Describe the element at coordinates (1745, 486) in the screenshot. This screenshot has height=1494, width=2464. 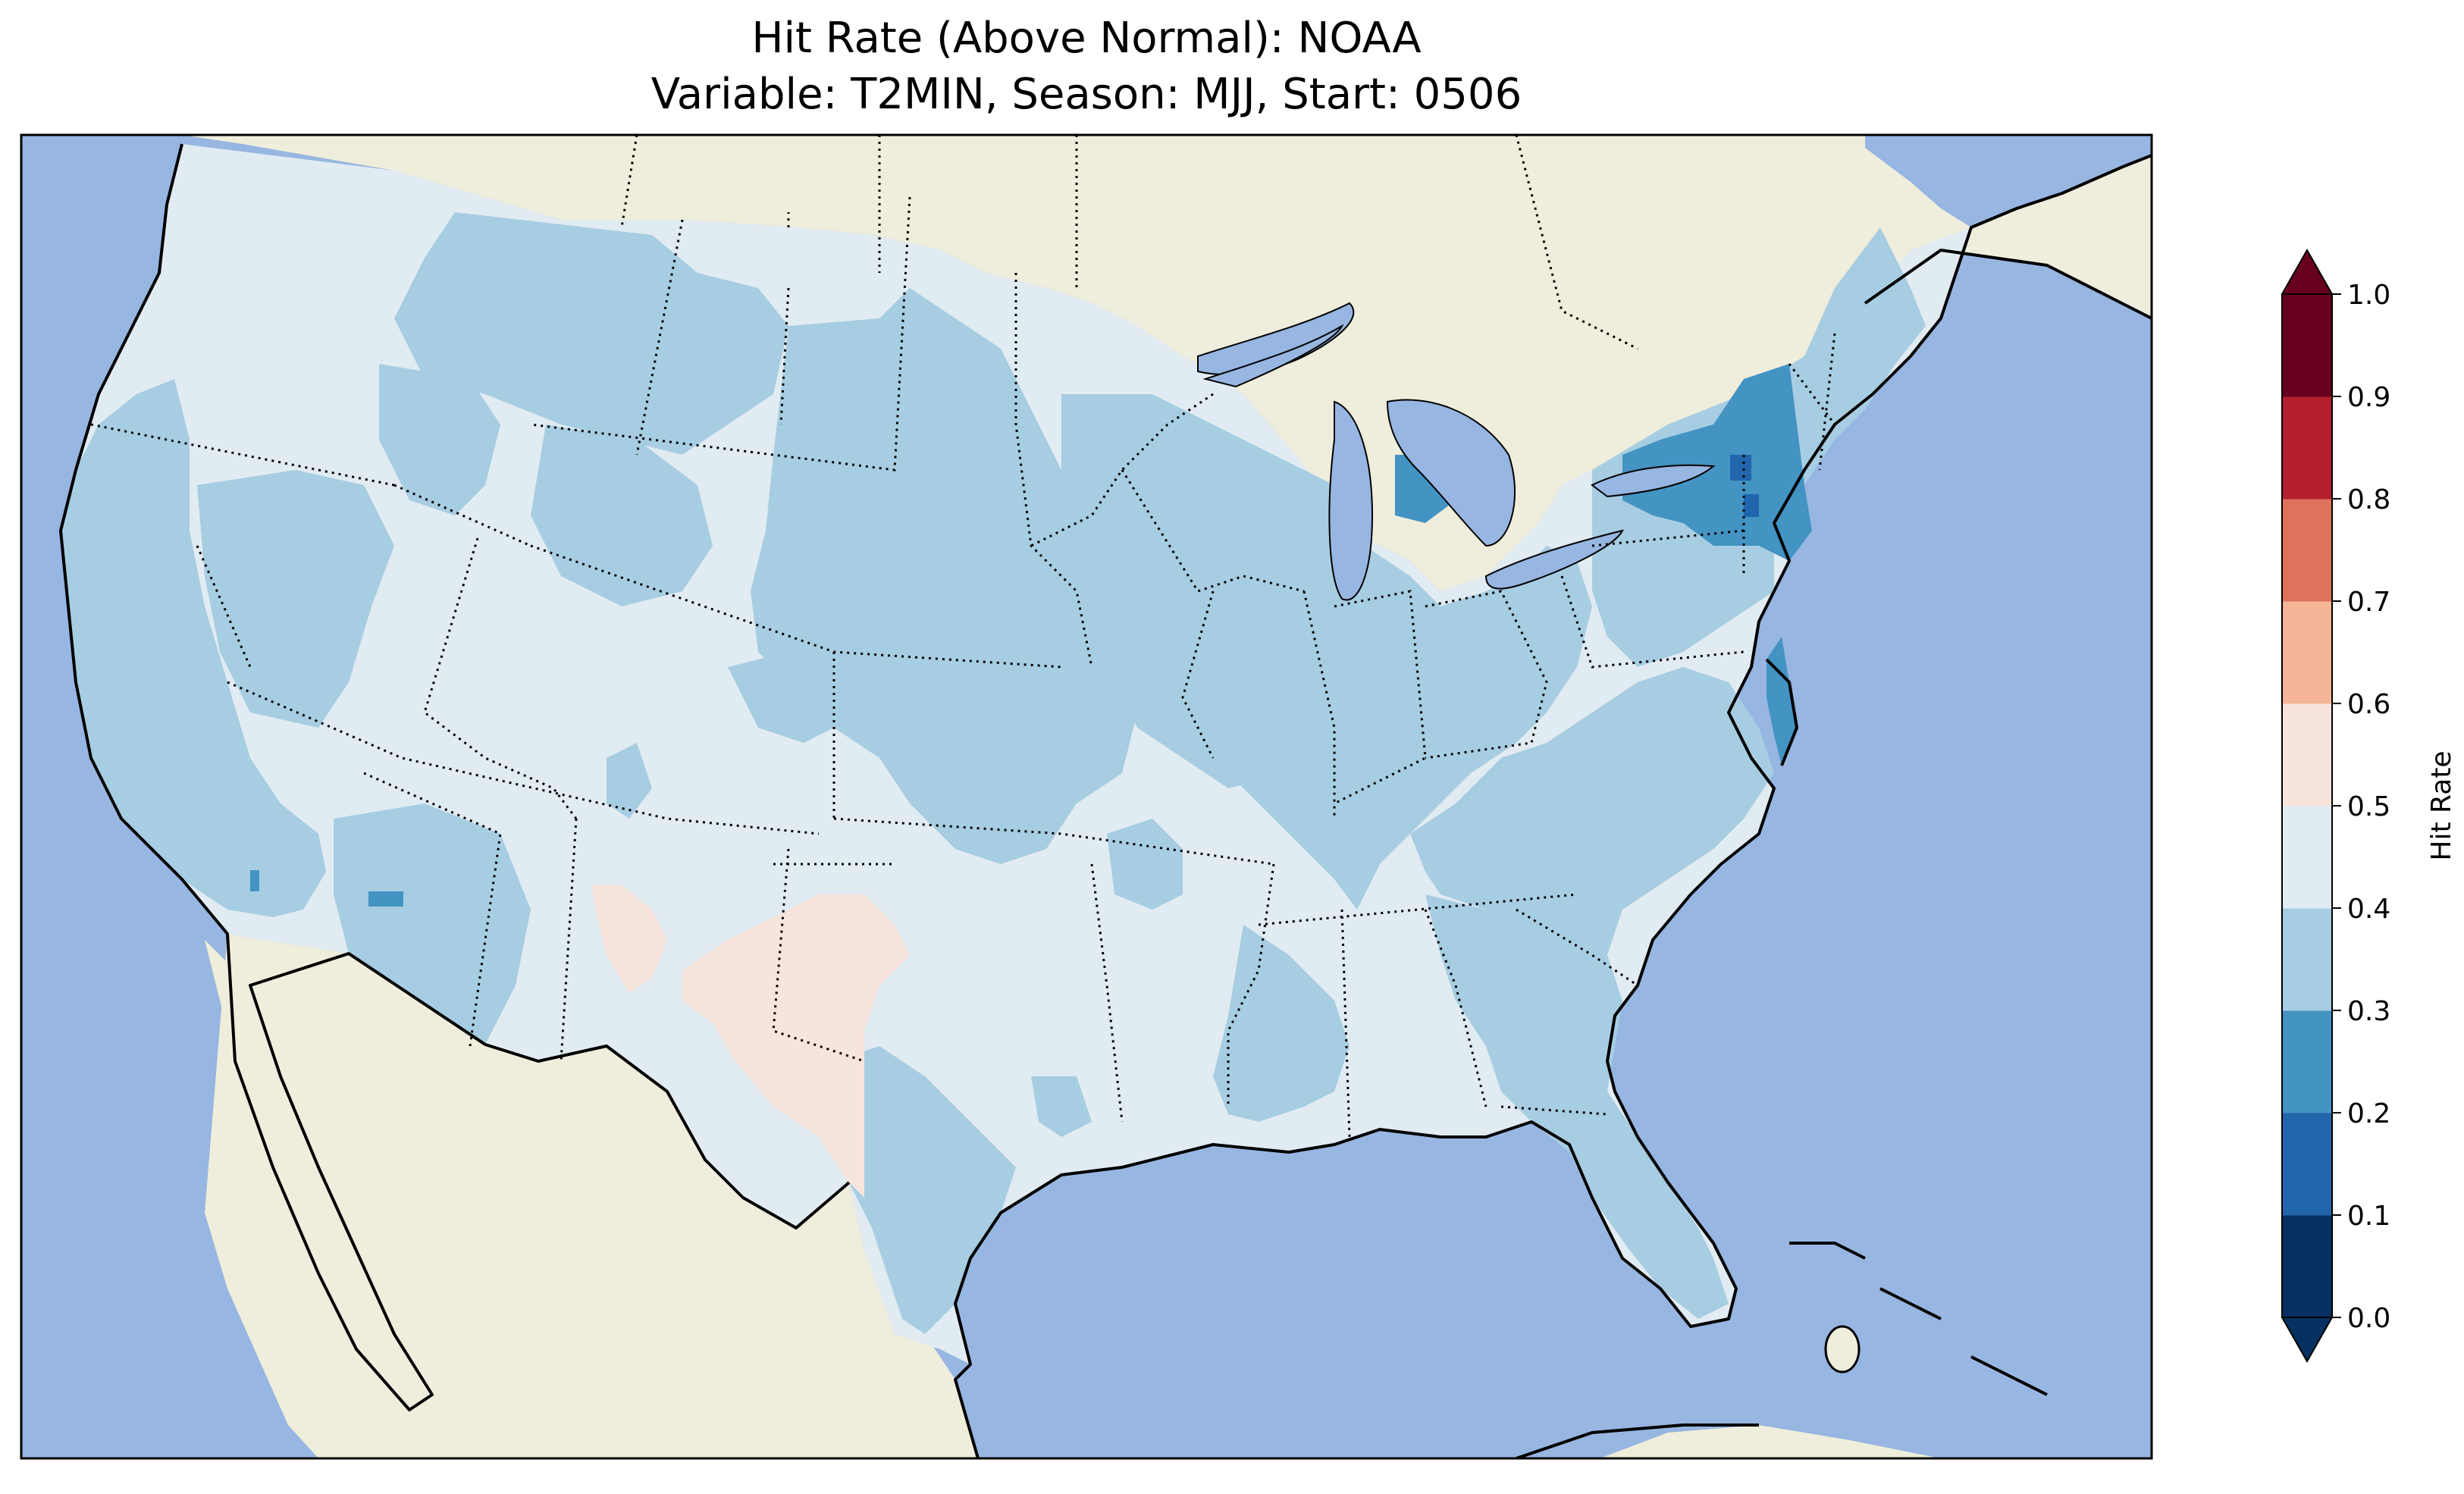
I see `hit-rate-0.1-0.2-regions` at that location.